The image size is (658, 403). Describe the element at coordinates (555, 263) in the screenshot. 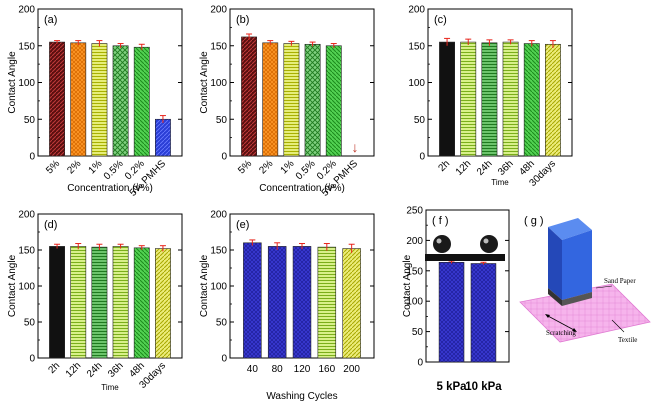

I see `block-left-face` at that location.